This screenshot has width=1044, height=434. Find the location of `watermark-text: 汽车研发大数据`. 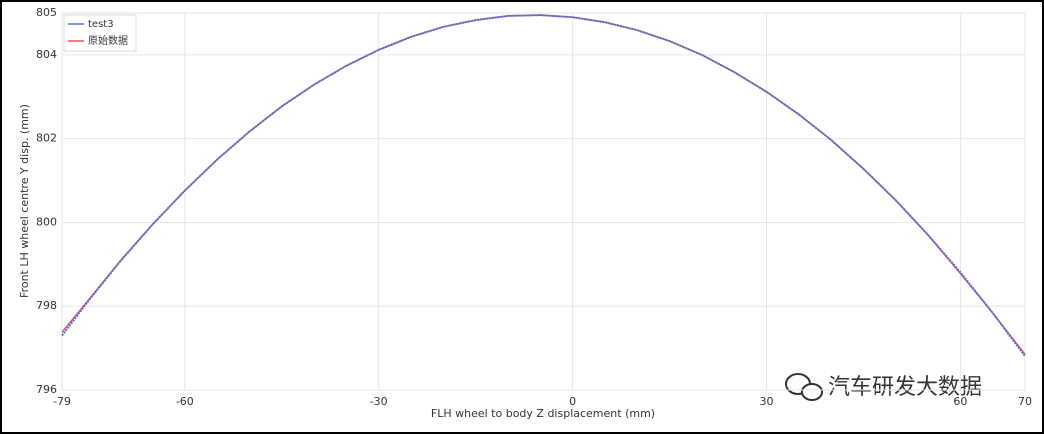

watermark-text: 汽车研发大数据 is located at coordinates (905, 387).